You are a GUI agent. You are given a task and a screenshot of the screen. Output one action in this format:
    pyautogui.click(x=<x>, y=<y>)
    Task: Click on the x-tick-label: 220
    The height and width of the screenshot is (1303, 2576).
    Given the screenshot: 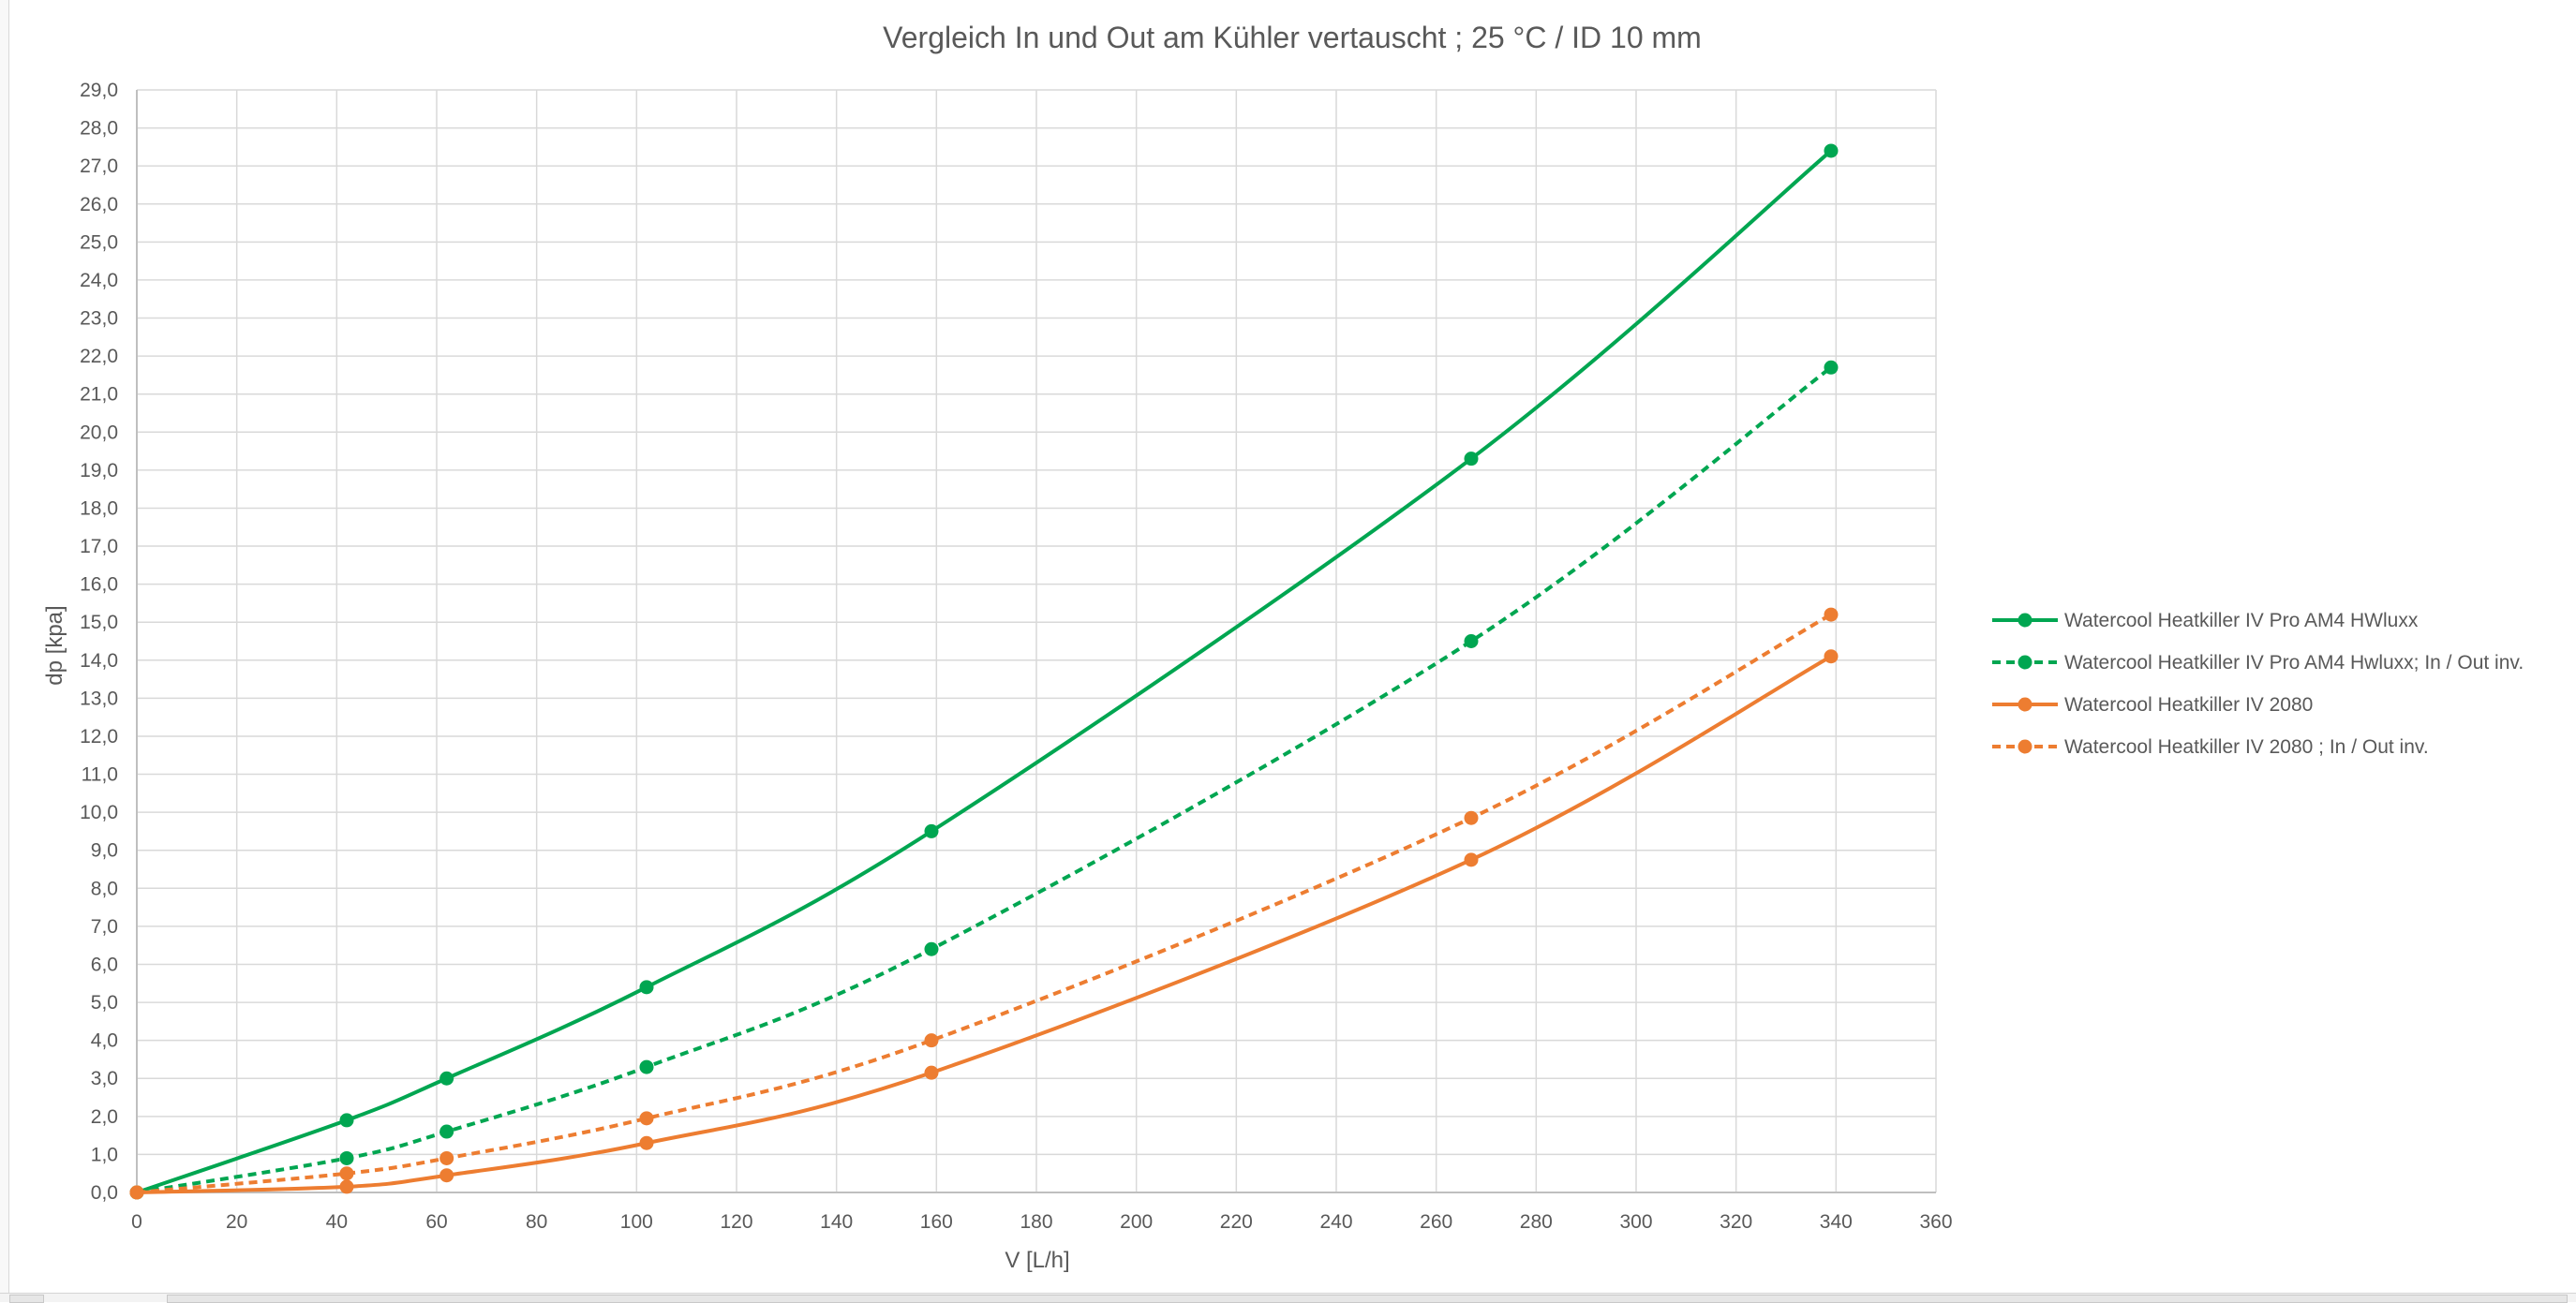 What is the action you would take?
    pyautogui.click(x=1236, y=1222)
    